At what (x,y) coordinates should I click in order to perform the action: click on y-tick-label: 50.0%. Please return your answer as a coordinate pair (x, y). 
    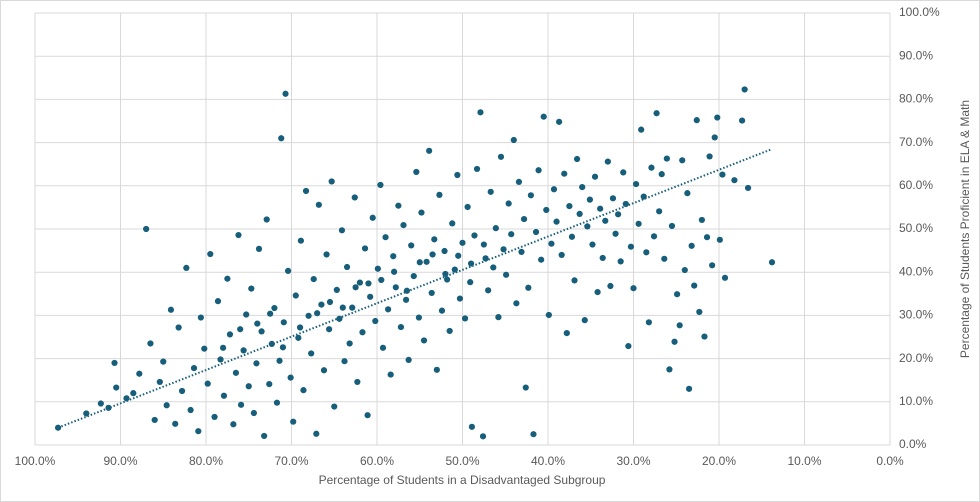
    Looking at the image, I should click on (916, 228).